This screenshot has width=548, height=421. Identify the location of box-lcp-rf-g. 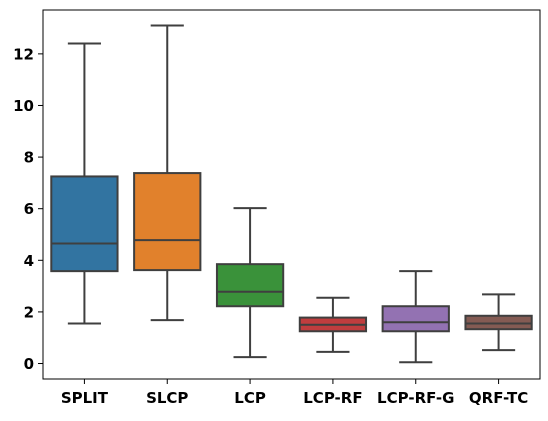
(415, 319).